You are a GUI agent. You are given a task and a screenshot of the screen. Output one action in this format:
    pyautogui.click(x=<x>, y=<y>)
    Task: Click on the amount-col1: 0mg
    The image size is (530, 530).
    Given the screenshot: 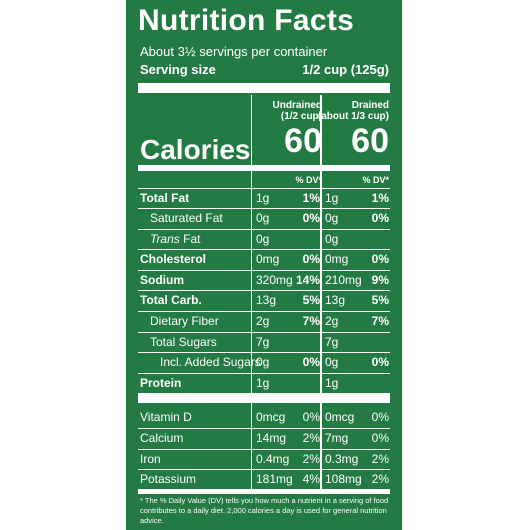 What is the action you would take?
    pyautogui.click(x=268, y=259)
    